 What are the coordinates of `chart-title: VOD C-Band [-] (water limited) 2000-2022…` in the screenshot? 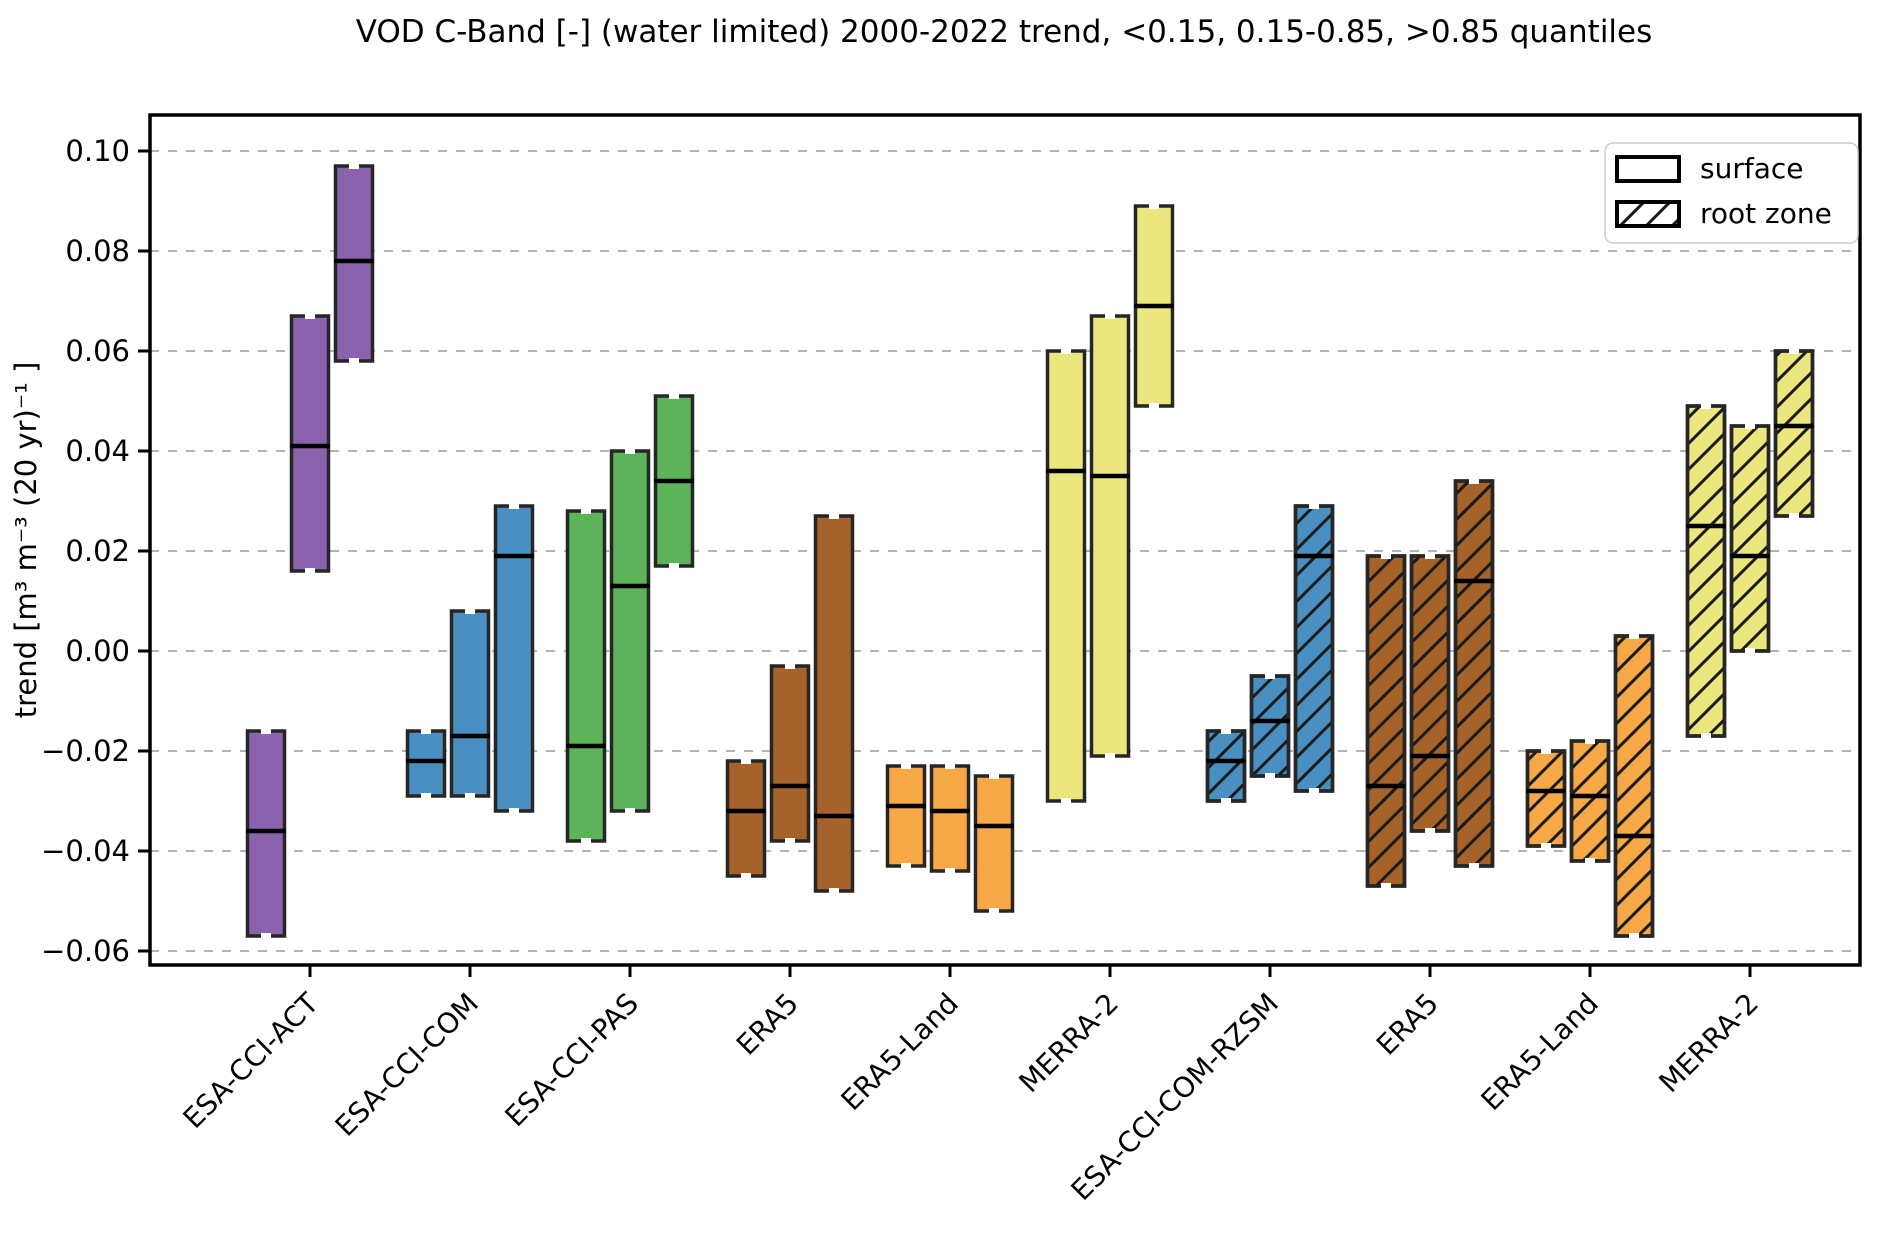 It's located at (1004, 32).